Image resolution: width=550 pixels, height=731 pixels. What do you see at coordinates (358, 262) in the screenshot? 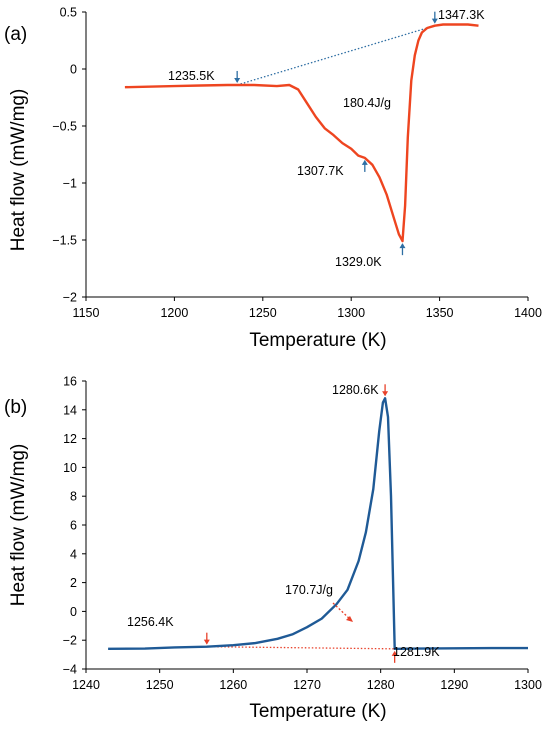
I see `annotation-1329-0k: 1329.0K` at bounding box center [358, 262].